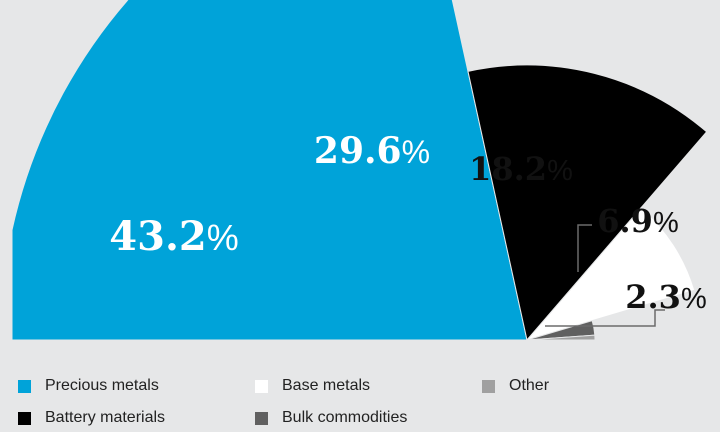 The width and height of the screenshot is (720, 432). What do you see at coordinates (326, 385) in the screenshot?
I see `legend-label: Base metals` at bounding box center [326, 385].